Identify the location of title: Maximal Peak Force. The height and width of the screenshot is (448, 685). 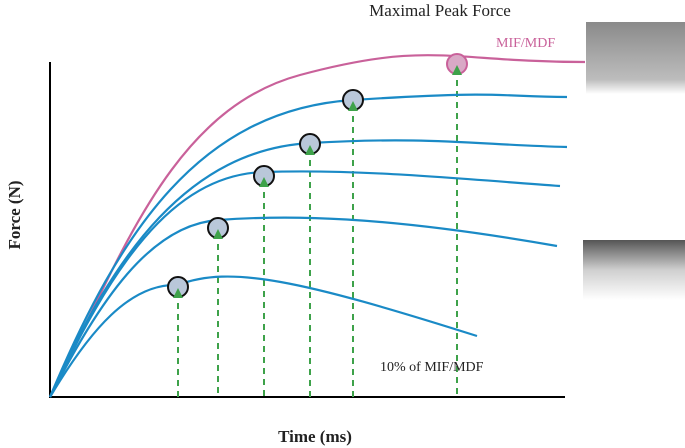
(440, 10).